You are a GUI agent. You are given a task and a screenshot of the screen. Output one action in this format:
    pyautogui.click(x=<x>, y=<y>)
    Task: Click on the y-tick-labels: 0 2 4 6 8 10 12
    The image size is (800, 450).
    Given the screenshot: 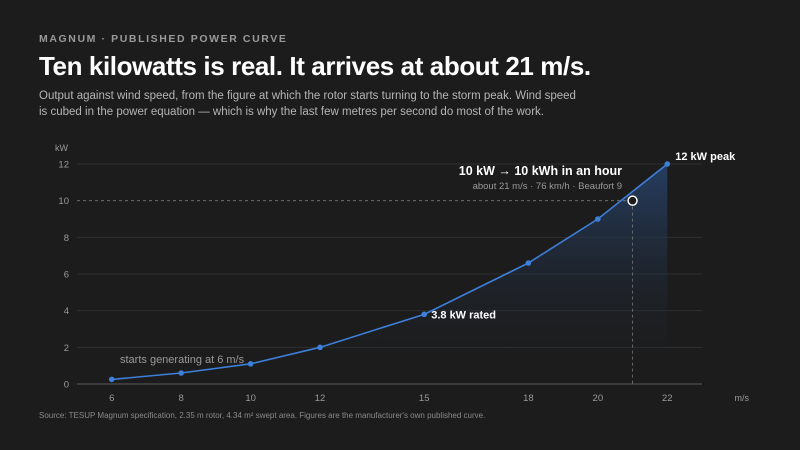 What is the action you would take?
    pyautogui.click(x=63, y=275)
    